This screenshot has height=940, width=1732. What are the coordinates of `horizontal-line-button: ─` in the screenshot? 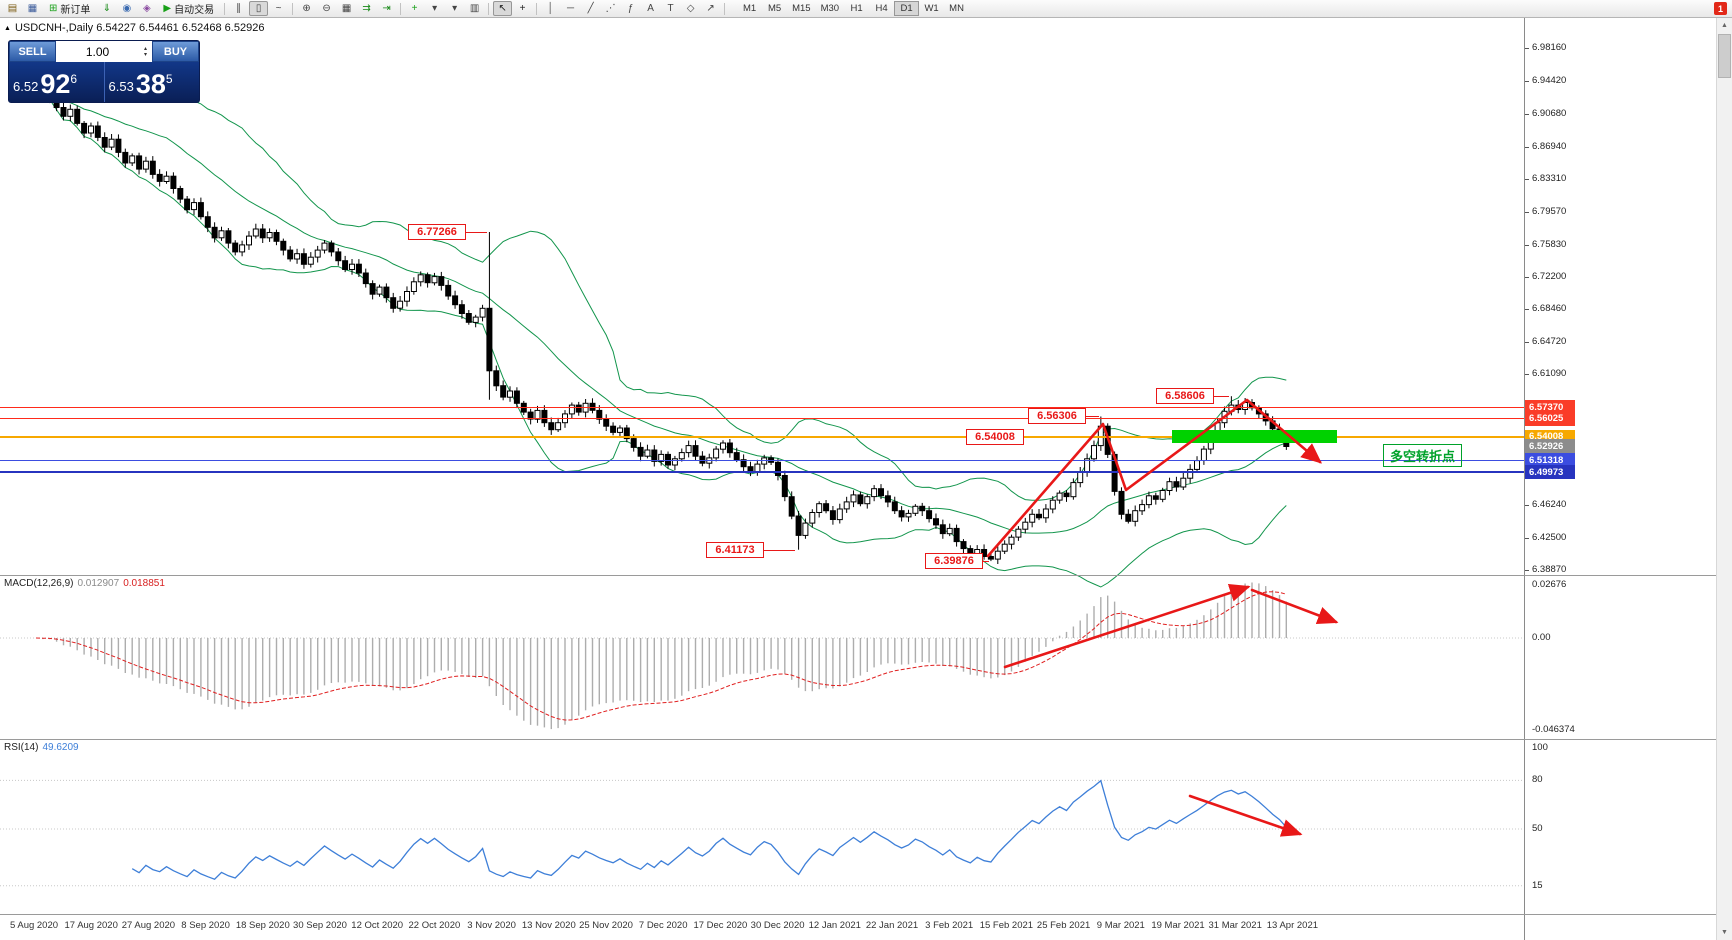 It's located at (570, 8).